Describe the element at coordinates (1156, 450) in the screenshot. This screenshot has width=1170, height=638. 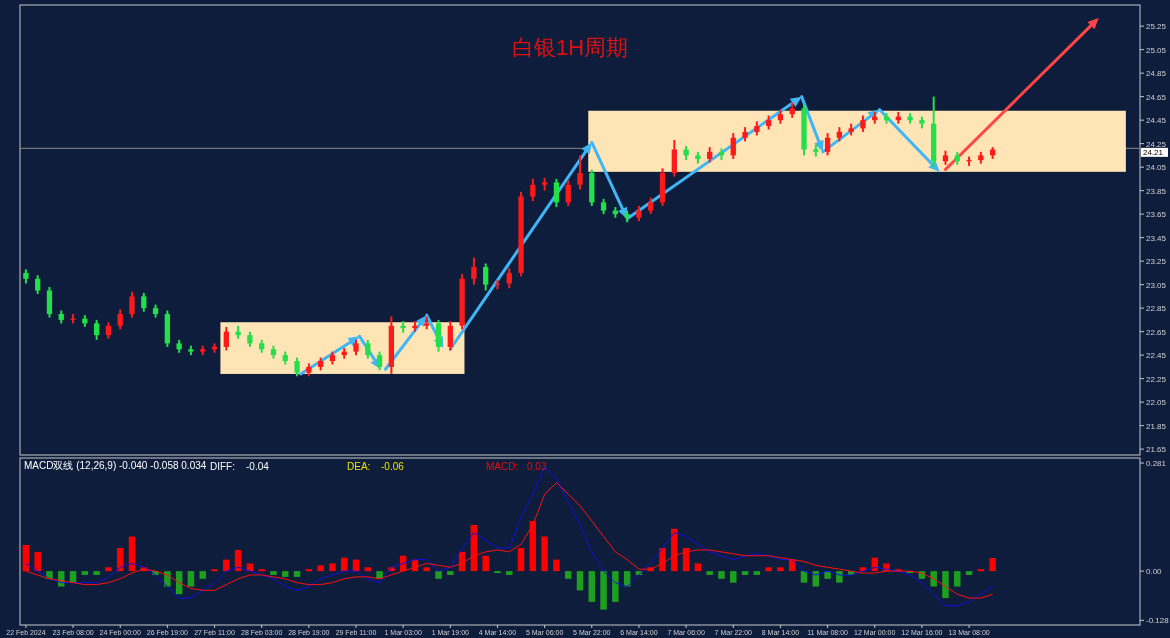
I see `y-tick-label: 21.65` at that location.